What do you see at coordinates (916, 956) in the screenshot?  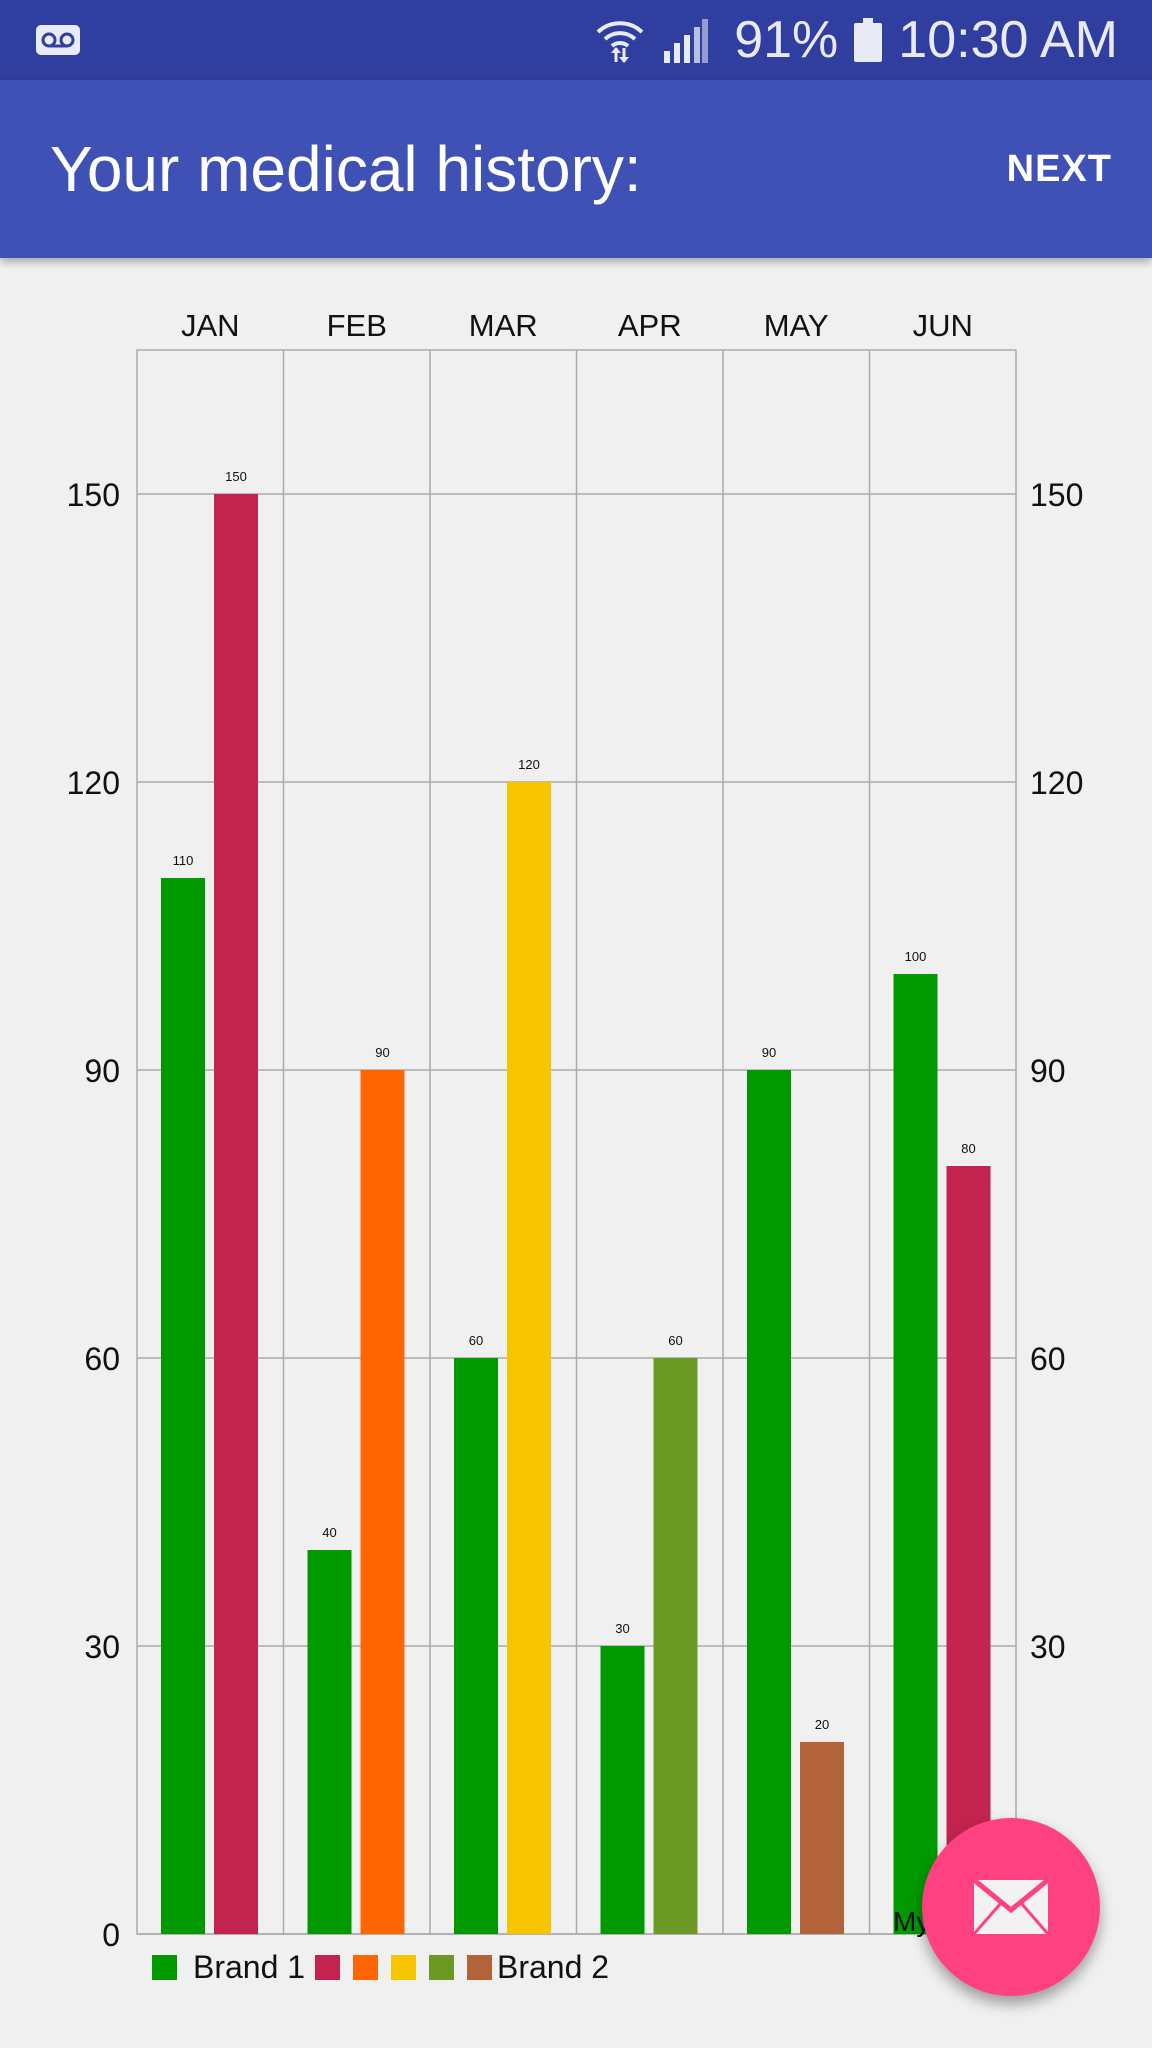 I see `data-label: 100` at bounding box center [916, 956].